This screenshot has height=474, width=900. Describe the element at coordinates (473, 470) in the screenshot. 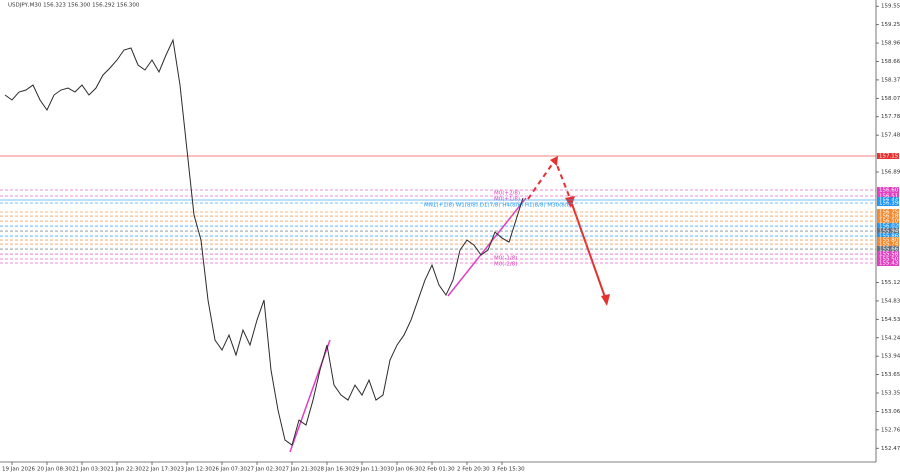

I see `x-tick-label: 2 Feb 20:30` at that location.